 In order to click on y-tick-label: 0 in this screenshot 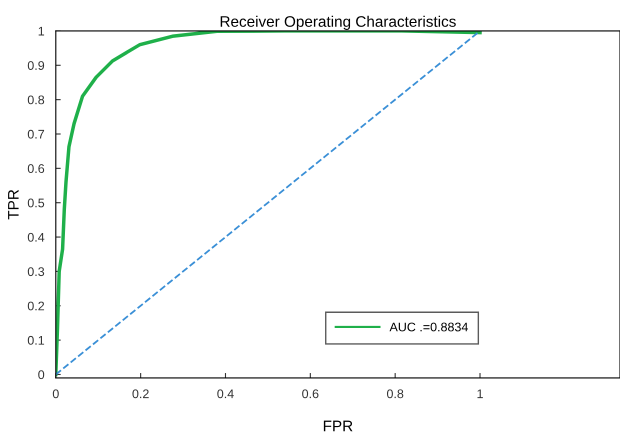, I will do `click(41, 375)`.